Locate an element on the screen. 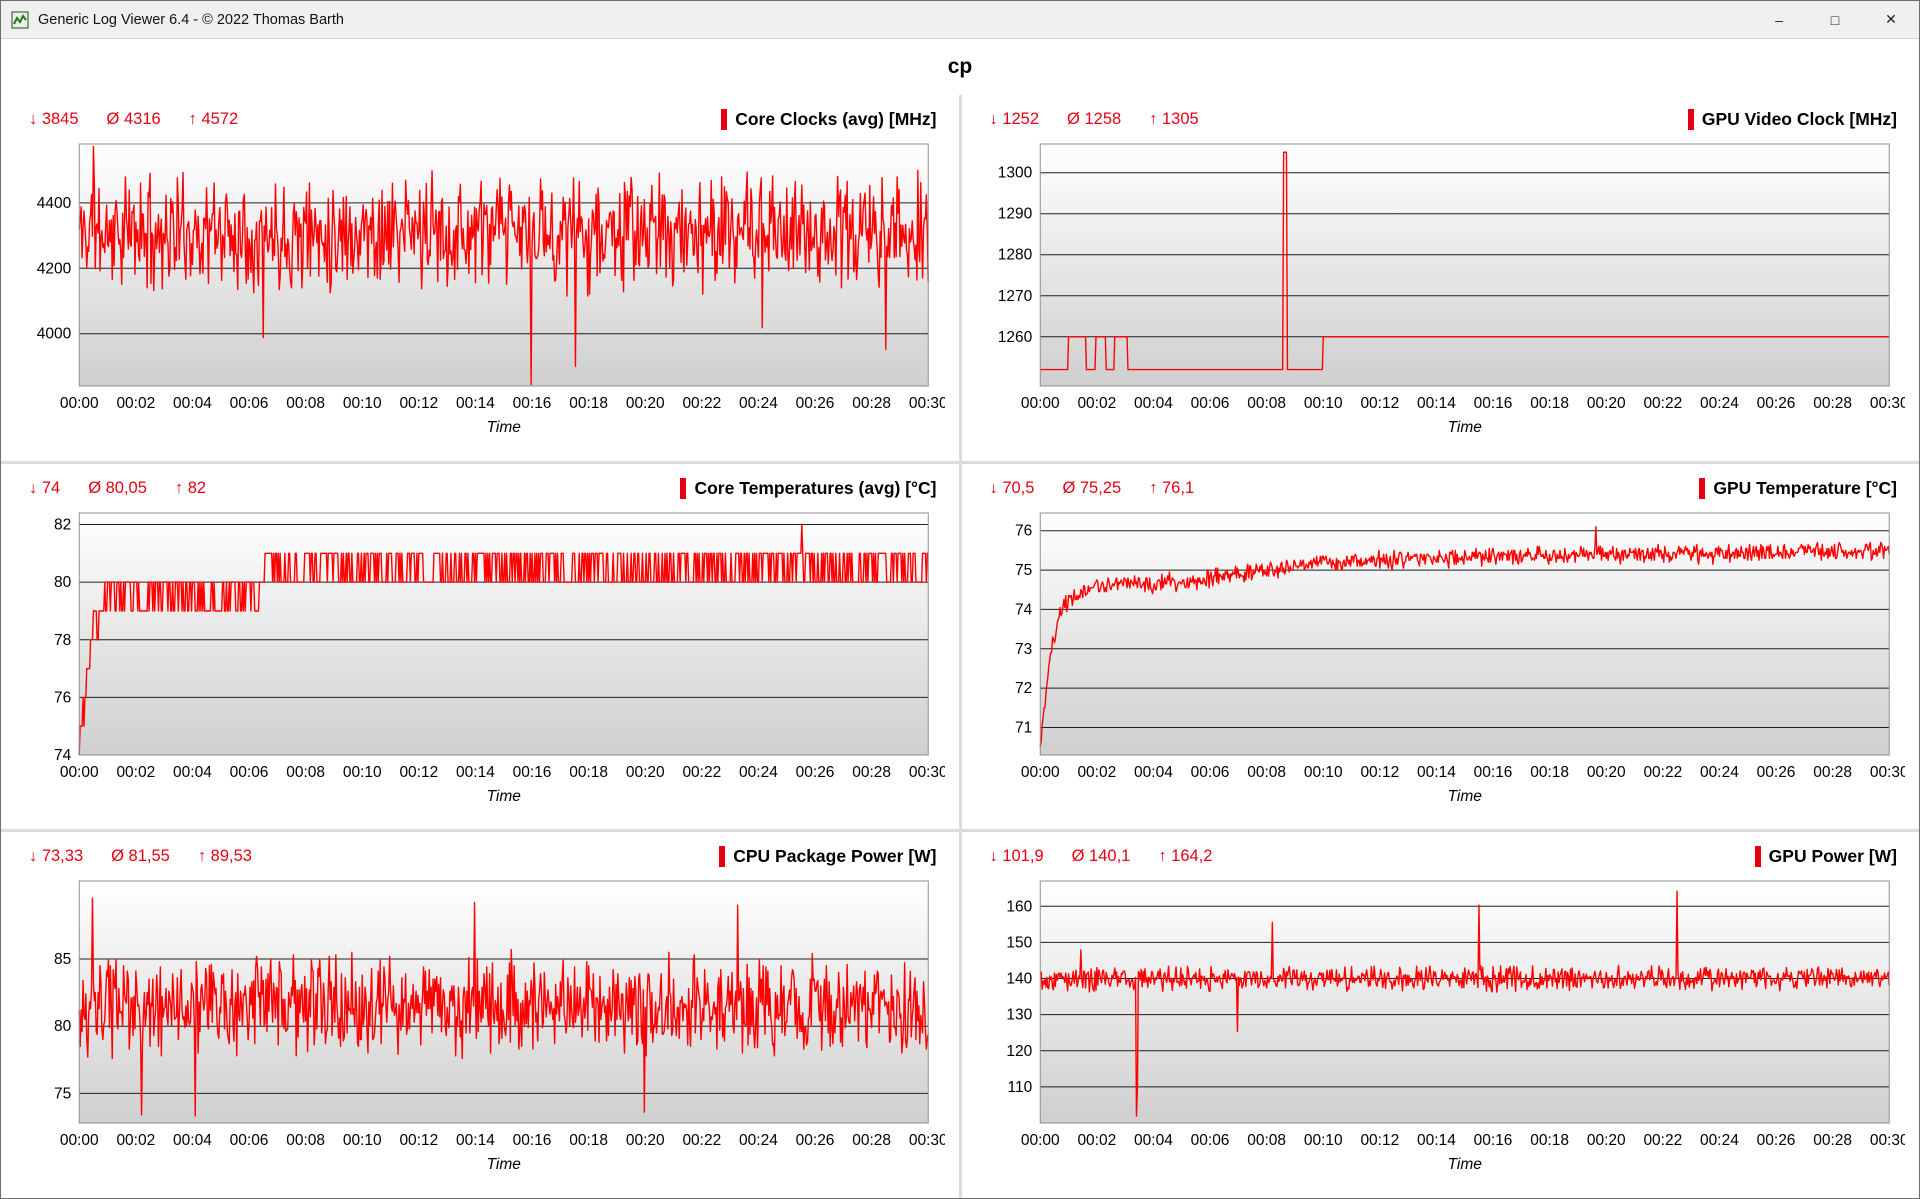  y-tick-label: 4400 is located at coordinates (54, 203).